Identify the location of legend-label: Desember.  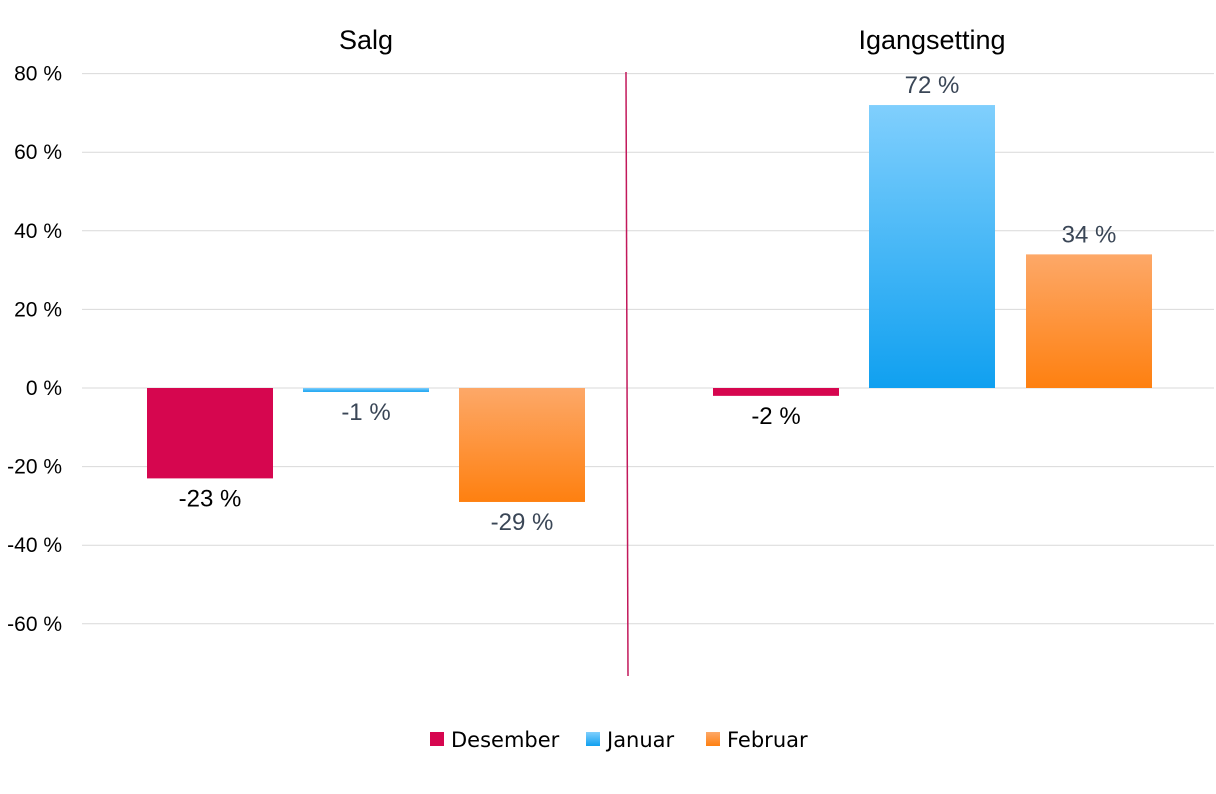
(505, 740).